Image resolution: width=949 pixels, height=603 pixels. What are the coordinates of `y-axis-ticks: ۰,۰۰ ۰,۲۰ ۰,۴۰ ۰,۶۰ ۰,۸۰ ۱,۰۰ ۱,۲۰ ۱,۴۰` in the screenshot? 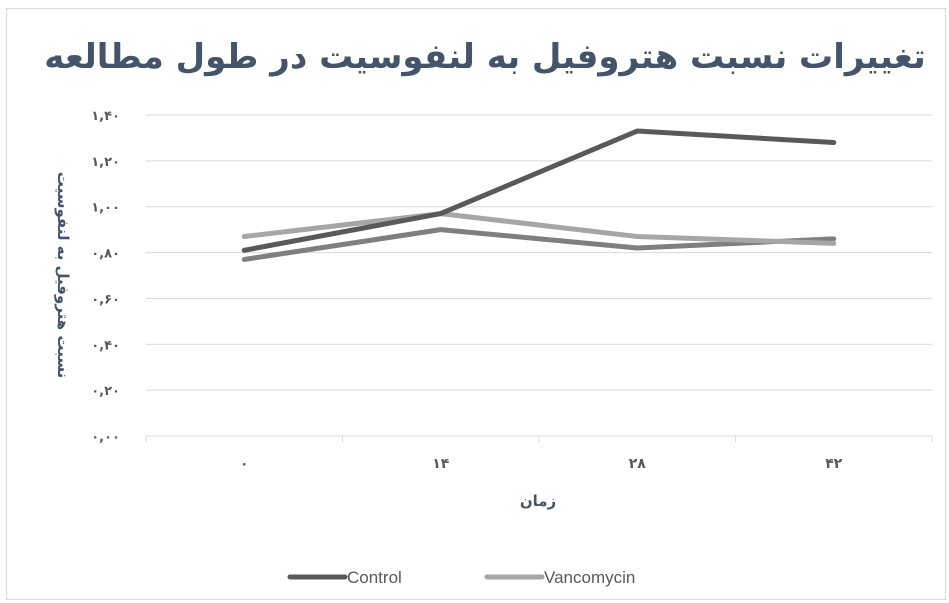 It's located at (105, 277).